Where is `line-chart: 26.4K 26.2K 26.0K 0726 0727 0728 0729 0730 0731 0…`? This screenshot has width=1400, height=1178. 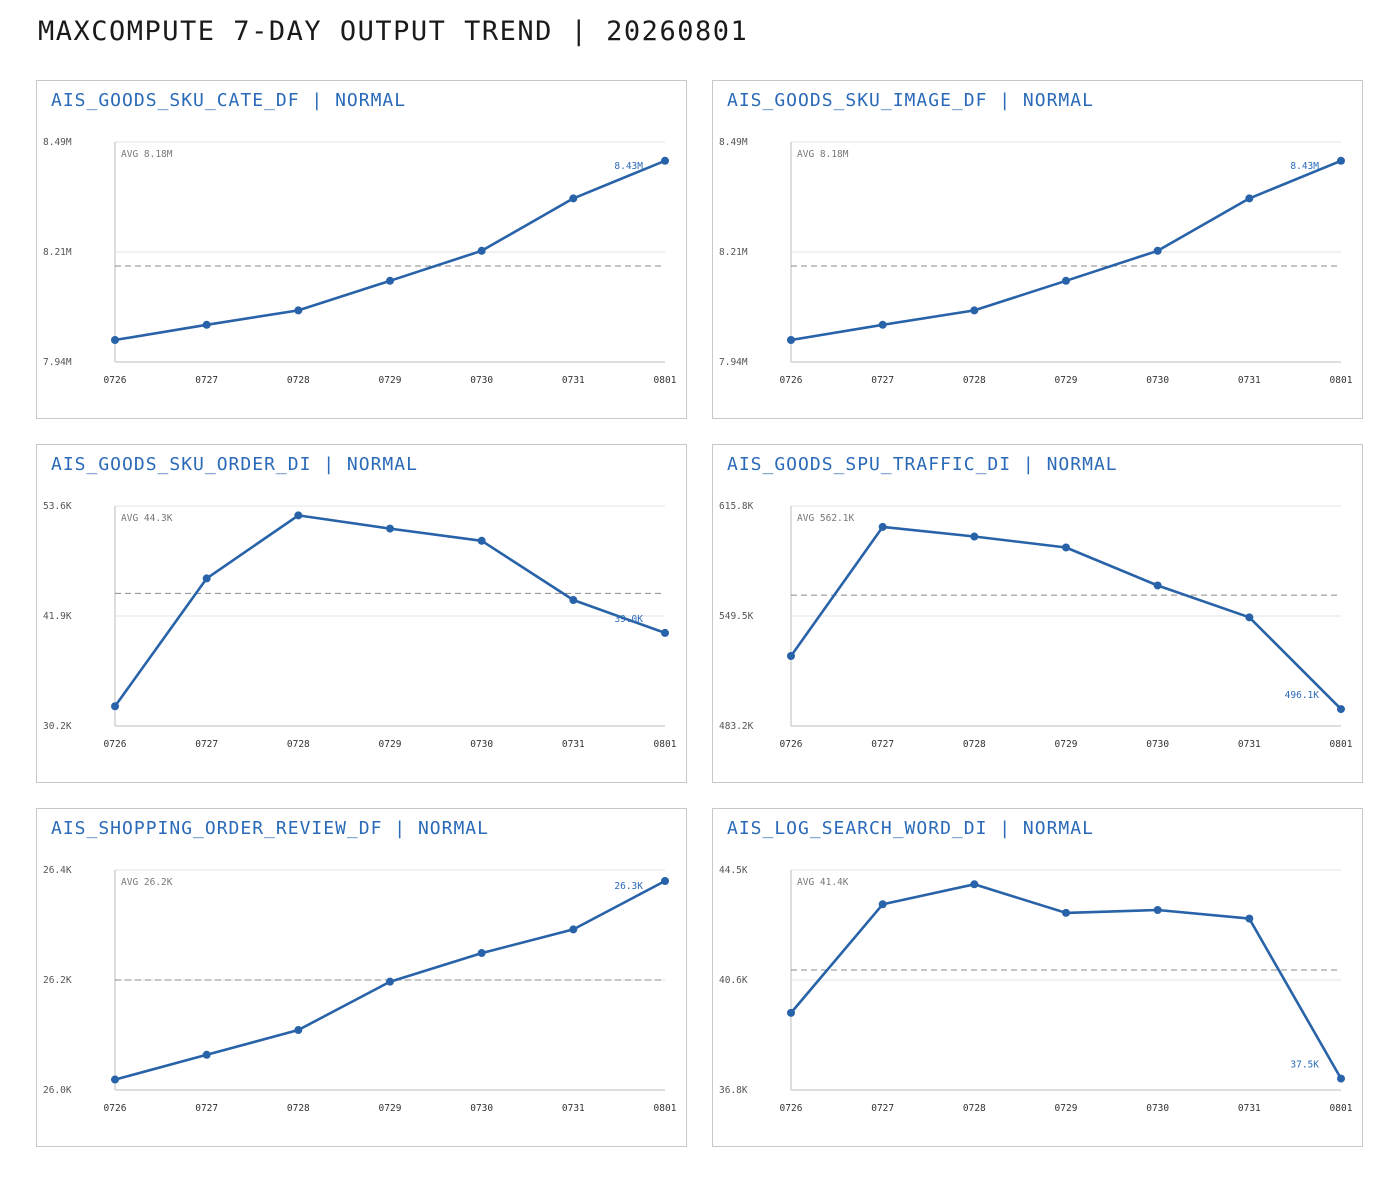
line-chart: 26.4K 26.2K 26.0K 0726 0727 0728 0729 0730 0731 0… is located at coordinates (360, 989).